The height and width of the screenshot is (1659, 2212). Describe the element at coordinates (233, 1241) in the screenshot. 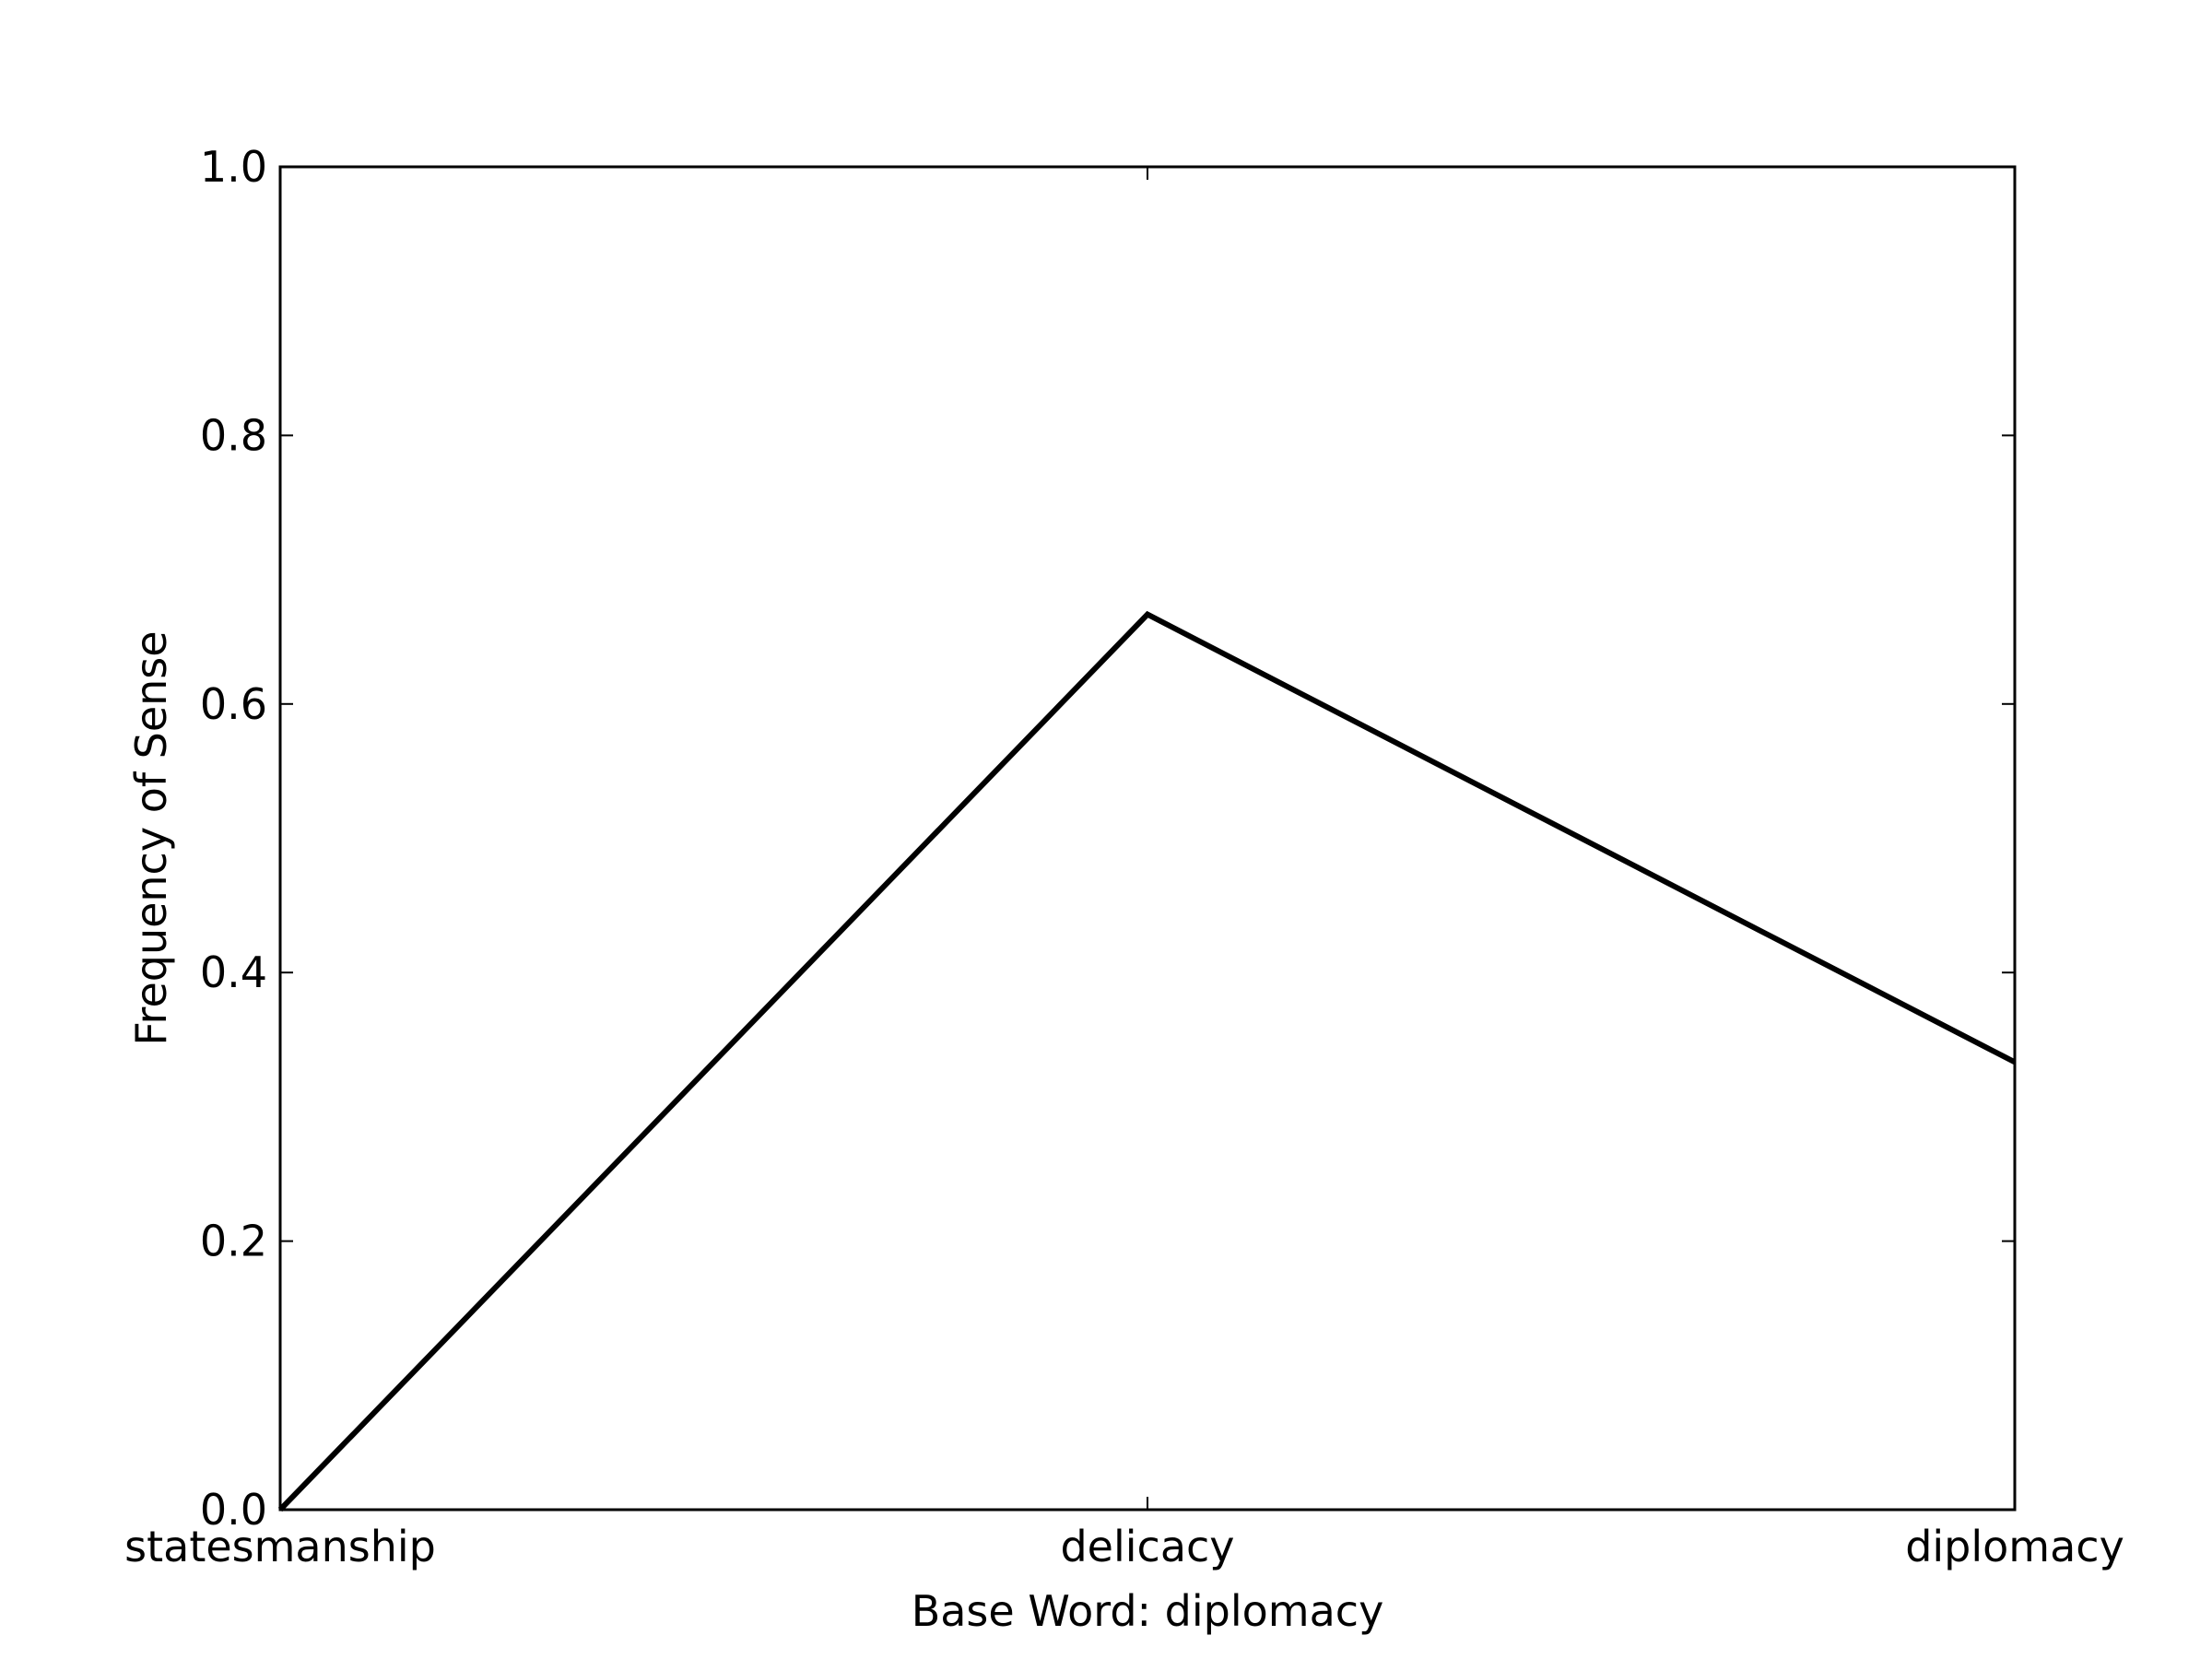

I see `y-tick-label: 0.2` at that location.